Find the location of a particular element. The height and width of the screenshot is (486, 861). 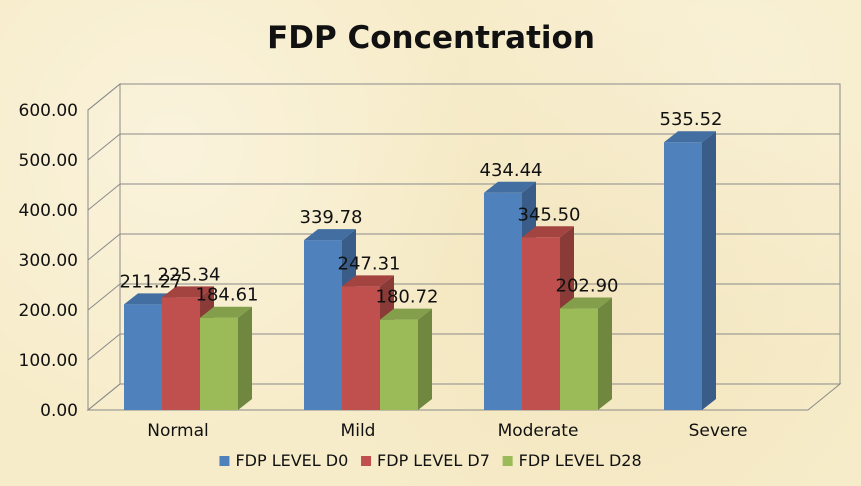

y-tick-label: 200.00 is located at coordinates (48, 311).